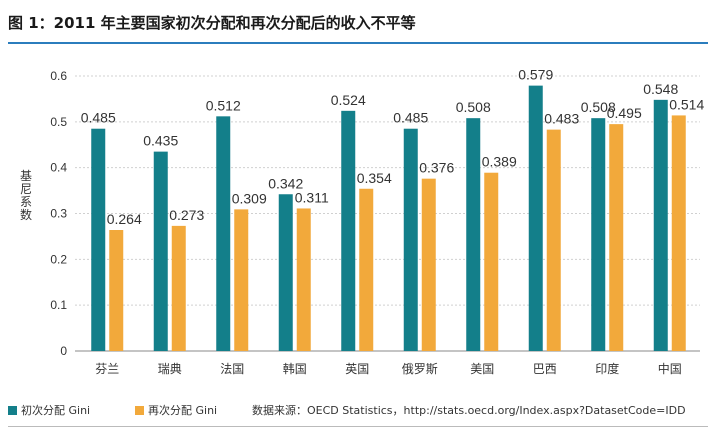 Image resolution: width=712 pixels, height=434 pixels. What do you see at coordinates (160, 141) in the screenshot?
I see `data-label-primary: 0.435` at bounding box center [160, 141].